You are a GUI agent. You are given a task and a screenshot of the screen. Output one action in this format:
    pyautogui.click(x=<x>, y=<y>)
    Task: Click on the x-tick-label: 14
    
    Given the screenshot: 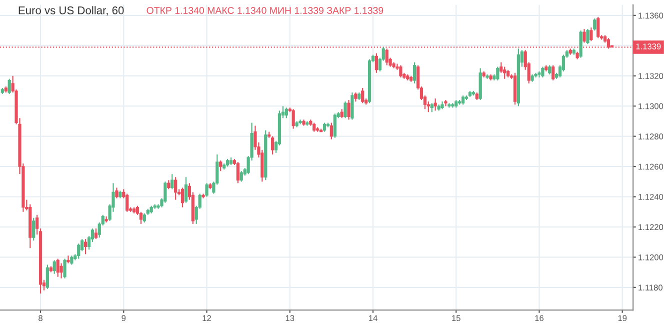 What is the action you would take?
    pyautogui.click(x=373, y=318)
    